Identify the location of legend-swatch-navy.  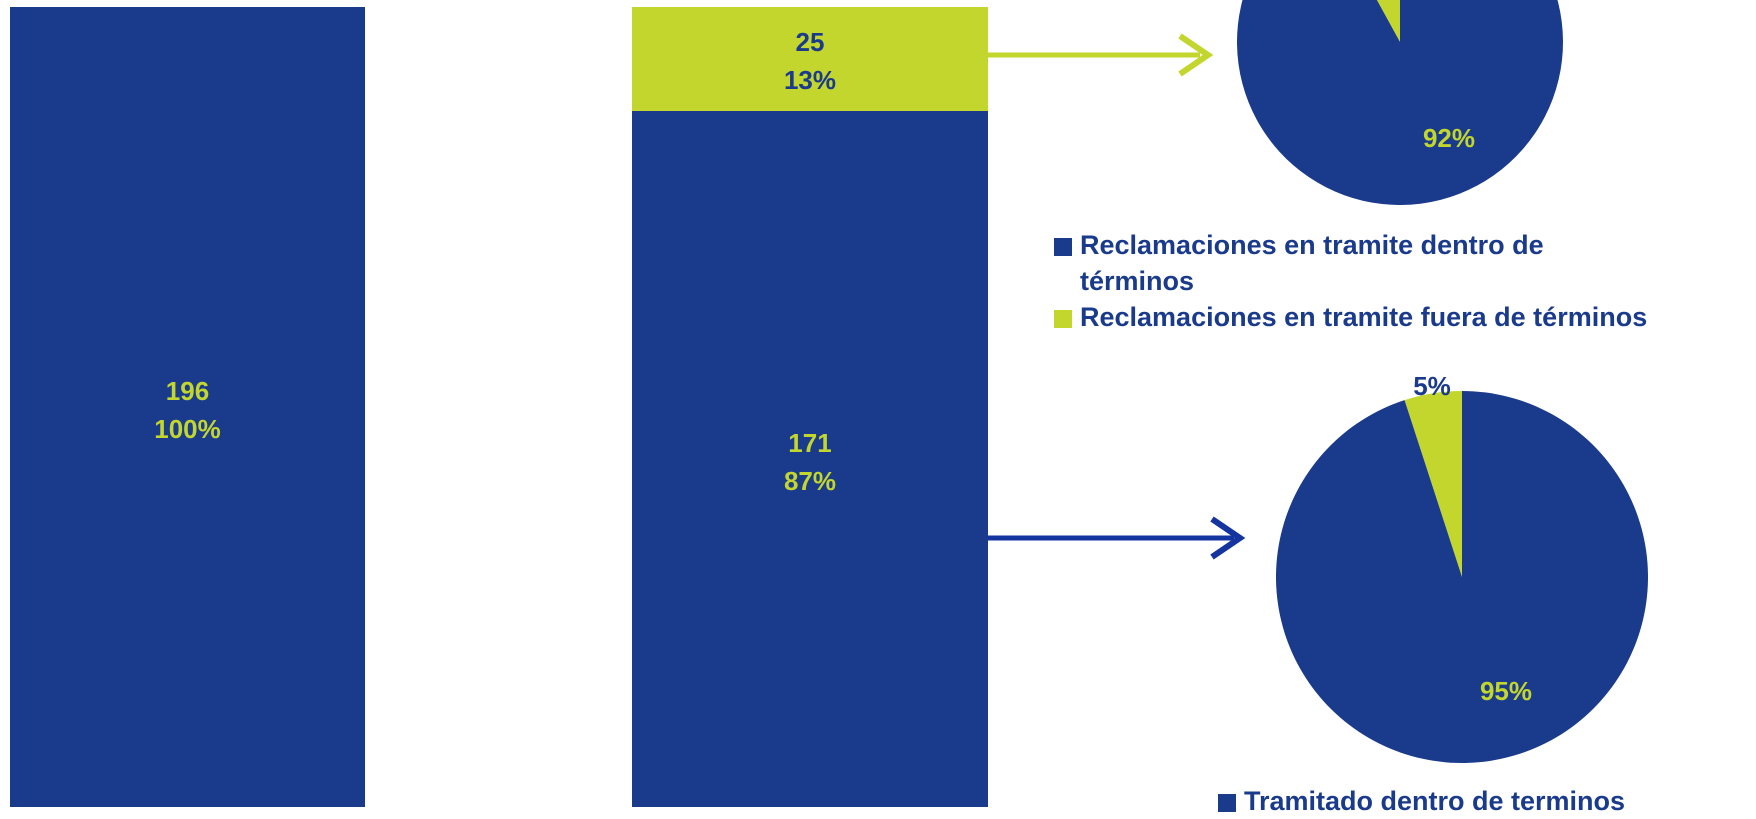
(1063, 247).